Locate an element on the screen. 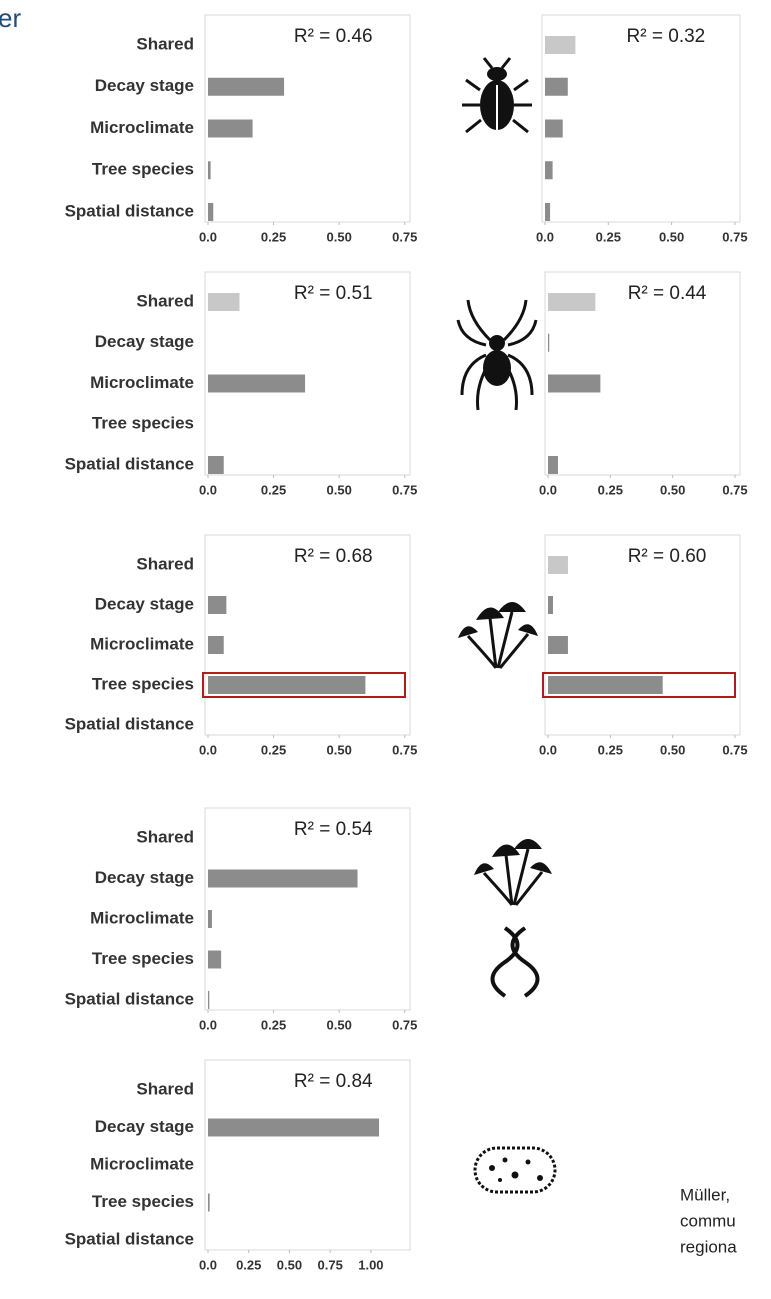  r2-annotation: R² = 0.32 is located at coordinates (666, 36).